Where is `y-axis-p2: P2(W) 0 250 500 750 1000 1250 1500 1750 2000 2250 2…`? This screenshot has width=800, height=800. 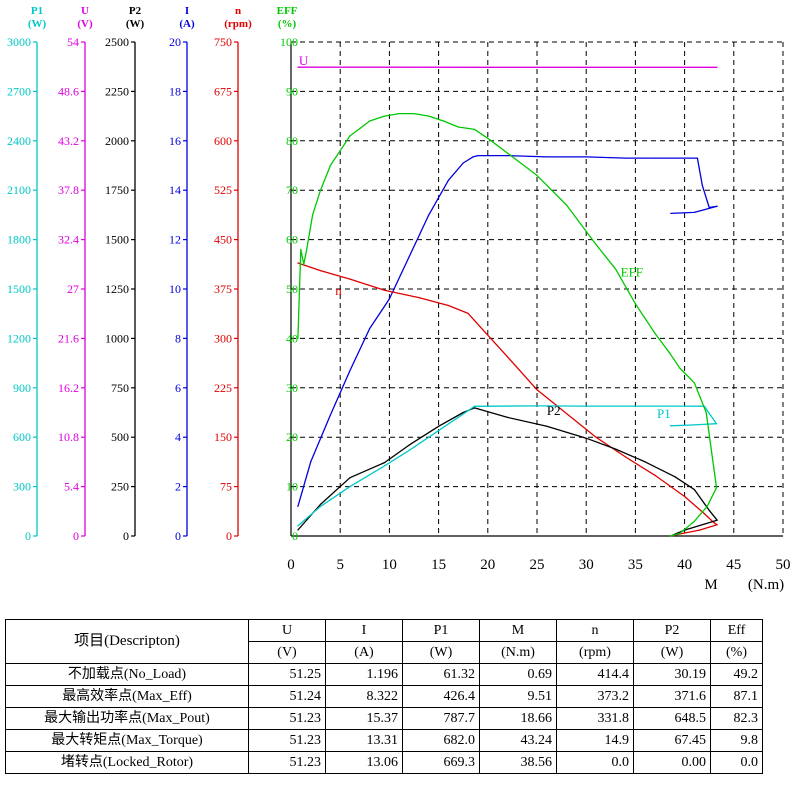
y-axis-p2: P2(W) 0 250 500 750 1000 1250 1500 1750 2000 2250 2… is located at coordinates (124, 274).